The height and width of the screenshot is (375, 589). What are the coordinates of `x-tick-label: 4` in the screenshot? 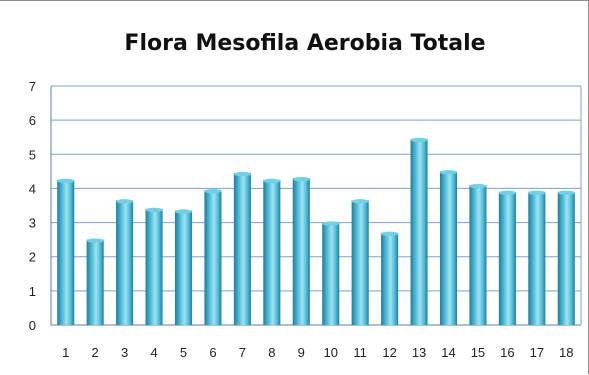 It's located at (153, 352).